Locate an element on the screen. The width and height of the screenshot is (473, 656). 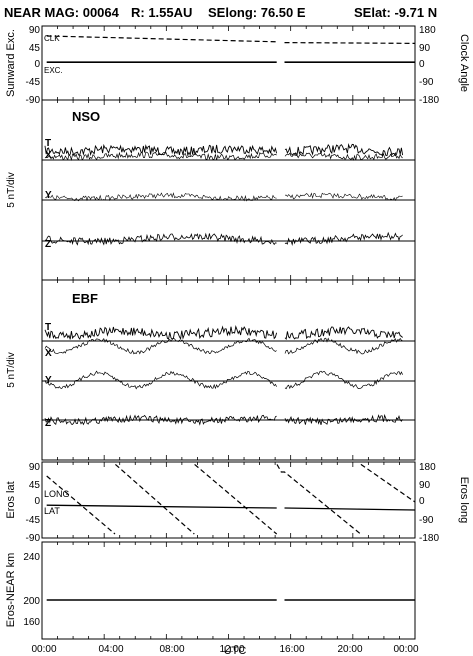
sunward-tick-neg45: -45 is located at coordinates (33, 82).